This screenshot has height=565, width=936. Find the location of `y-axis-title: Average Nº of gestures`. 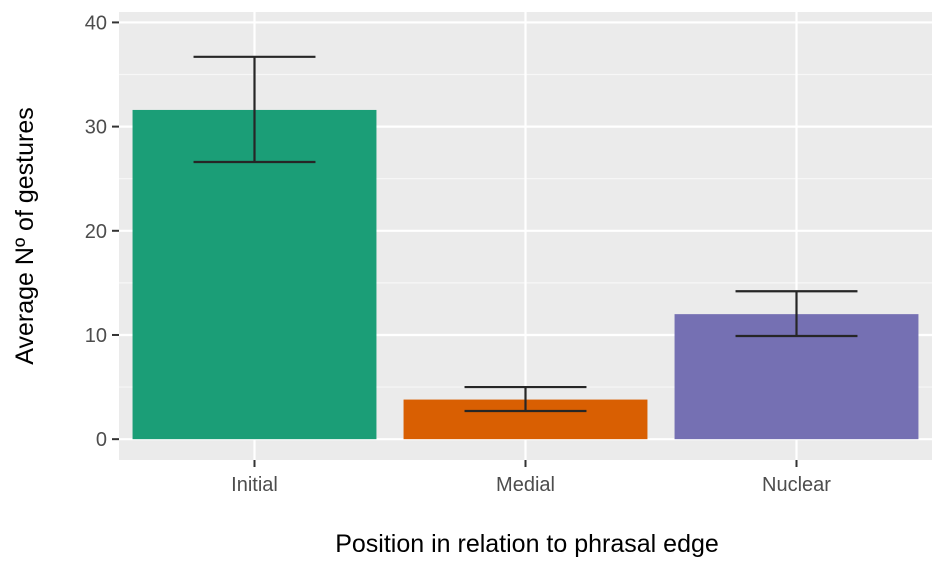

y-axis-title: Average Nº of gestures is located at coordinates (25, 235).